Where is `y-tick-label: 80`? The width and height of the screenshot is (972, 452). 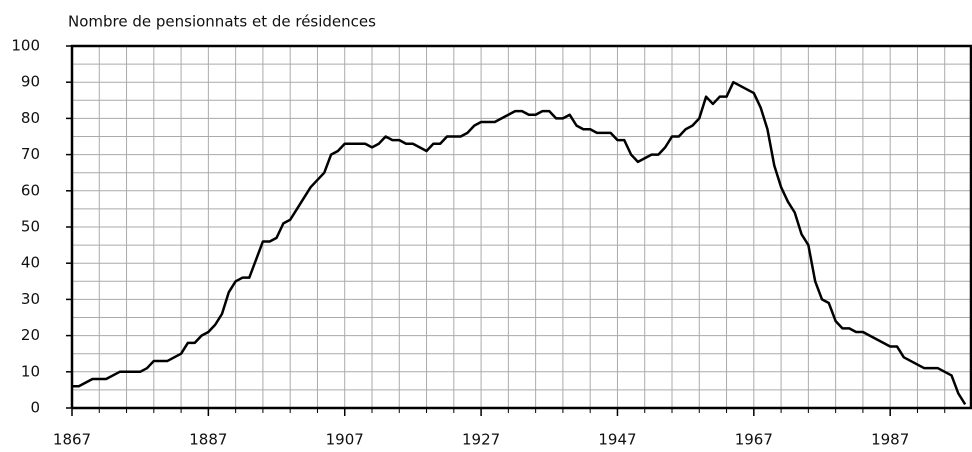
y-tick-label: 80 is located at coordinates (30, 118).